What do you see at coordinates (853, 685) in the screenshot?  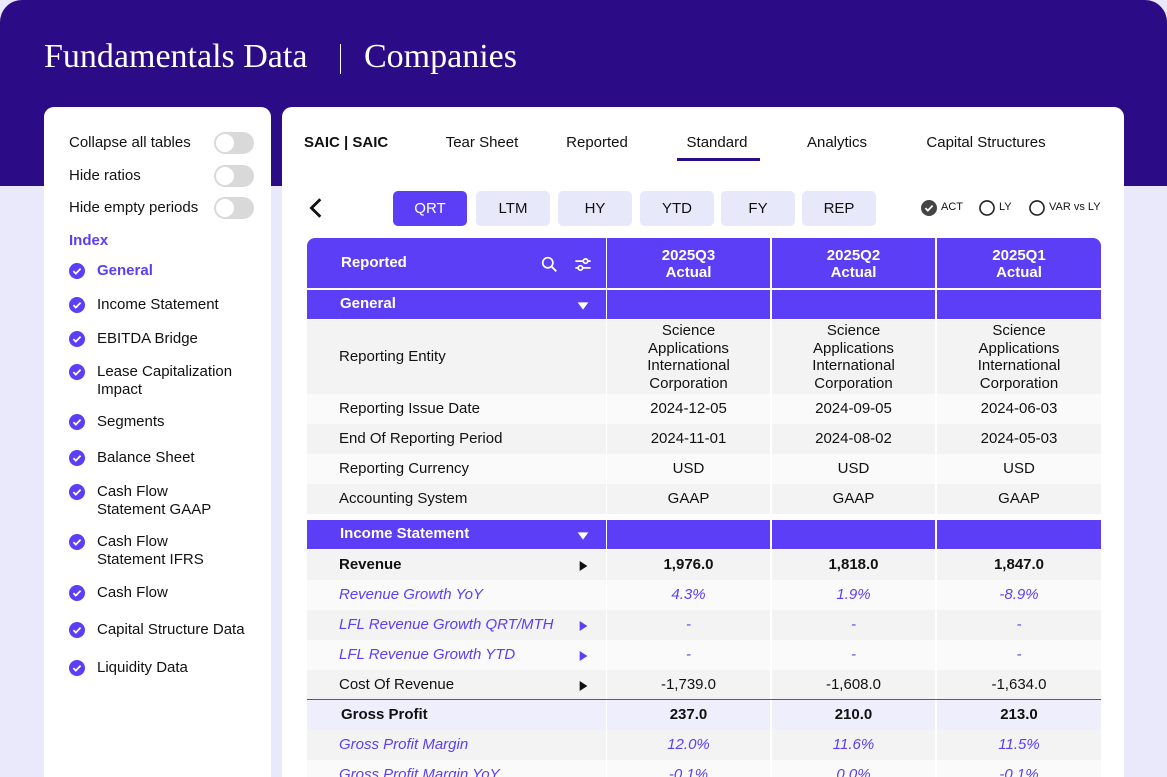 I see `value-cell: -1,608.0` at bounding box center [853, 685].